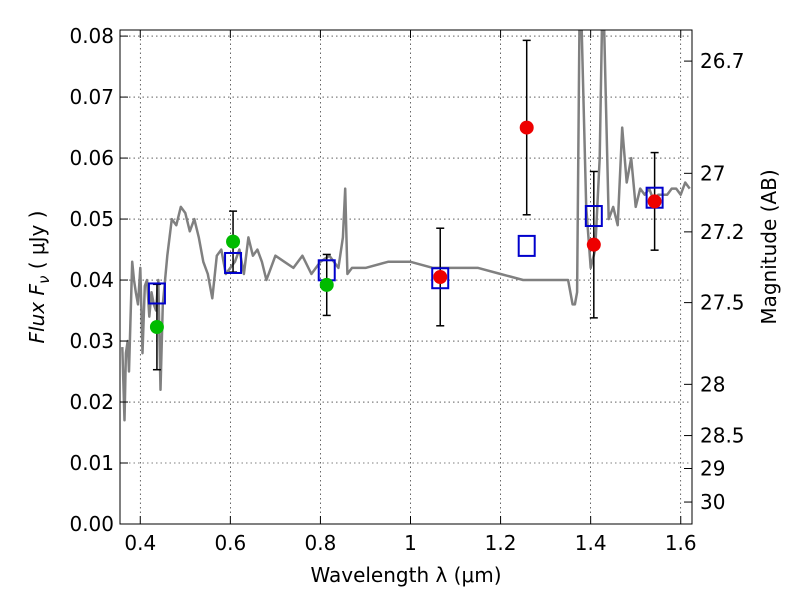  Describe the element at coordinates (321, 543) in the screenshot. I see `x-tick-label: 0.8` at that location.